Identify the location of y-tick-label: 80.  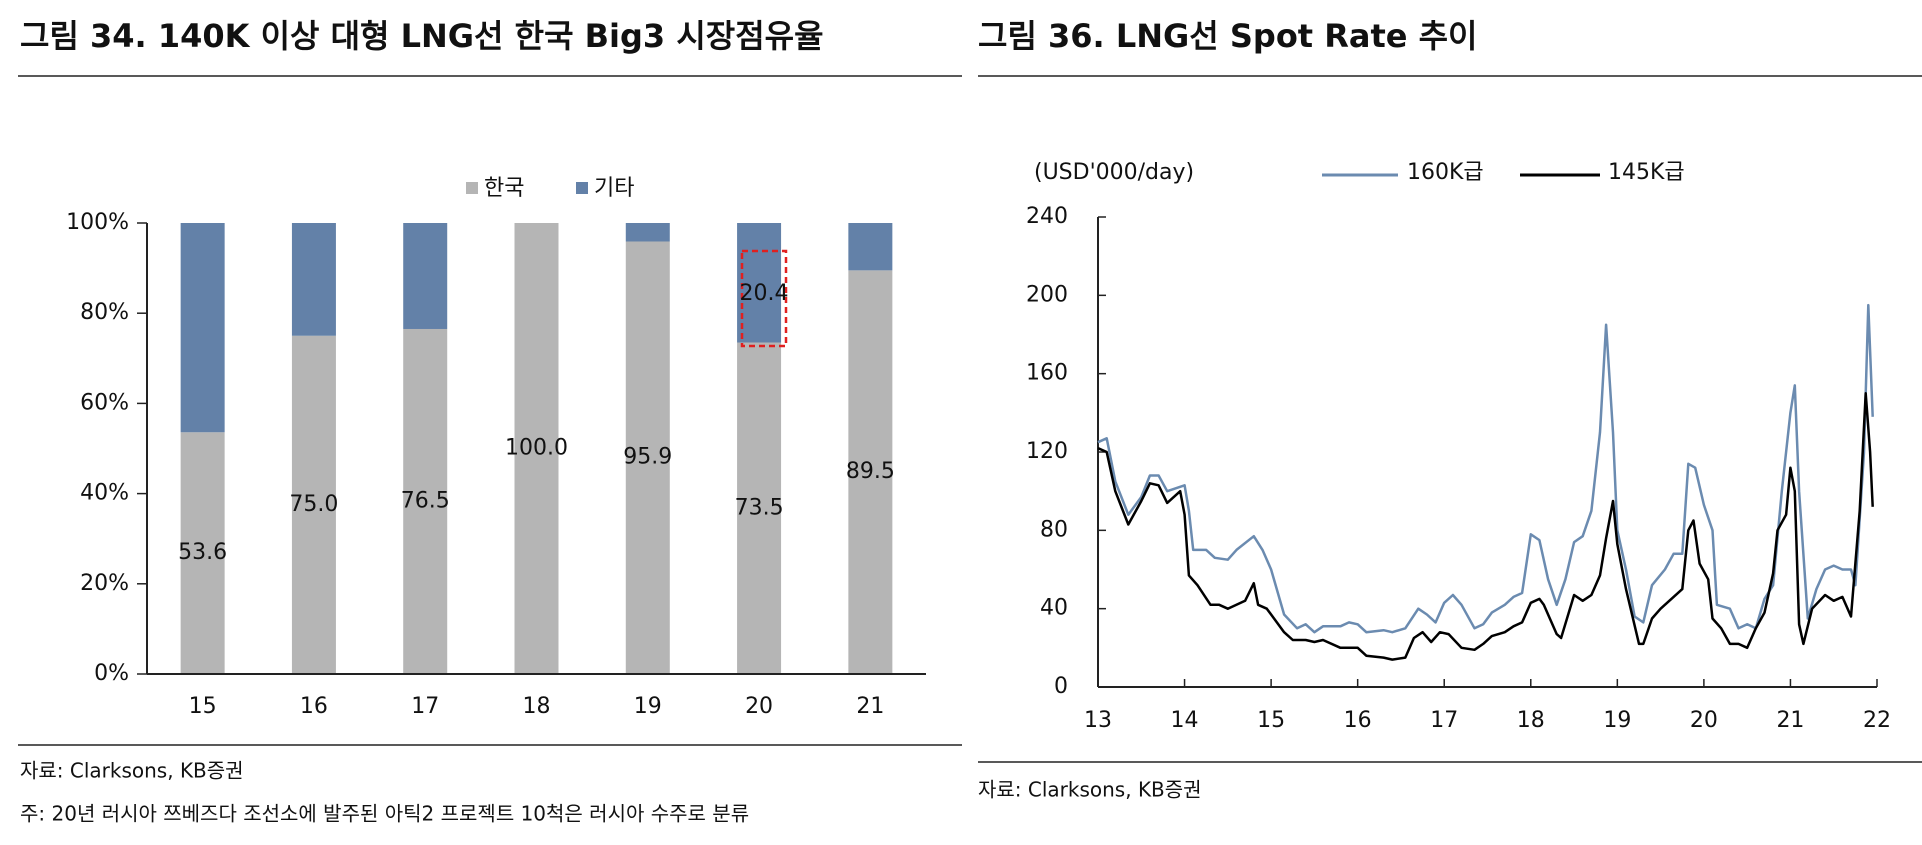
(1054, 529).